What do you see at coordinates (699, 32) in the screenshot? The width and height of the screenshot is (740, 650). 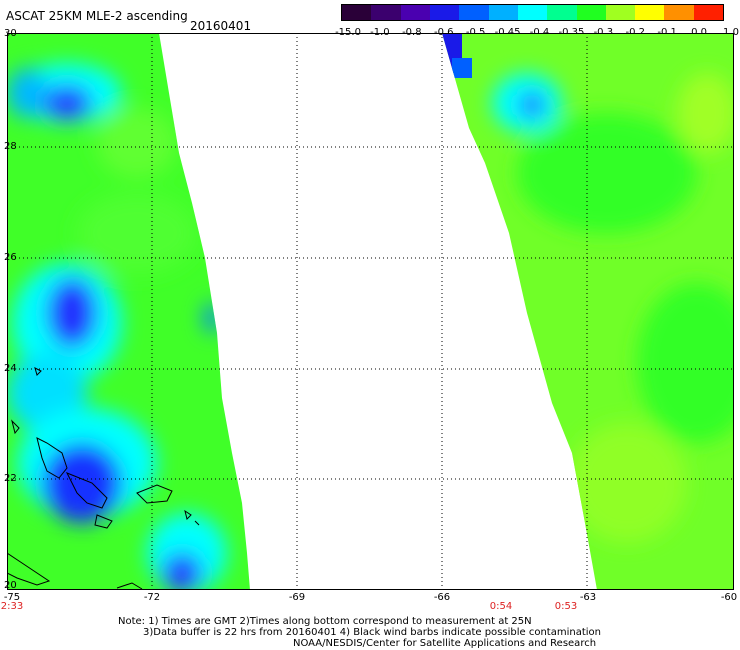 I see `colorbar-label: 0.0` at bounding box center [699, 32].